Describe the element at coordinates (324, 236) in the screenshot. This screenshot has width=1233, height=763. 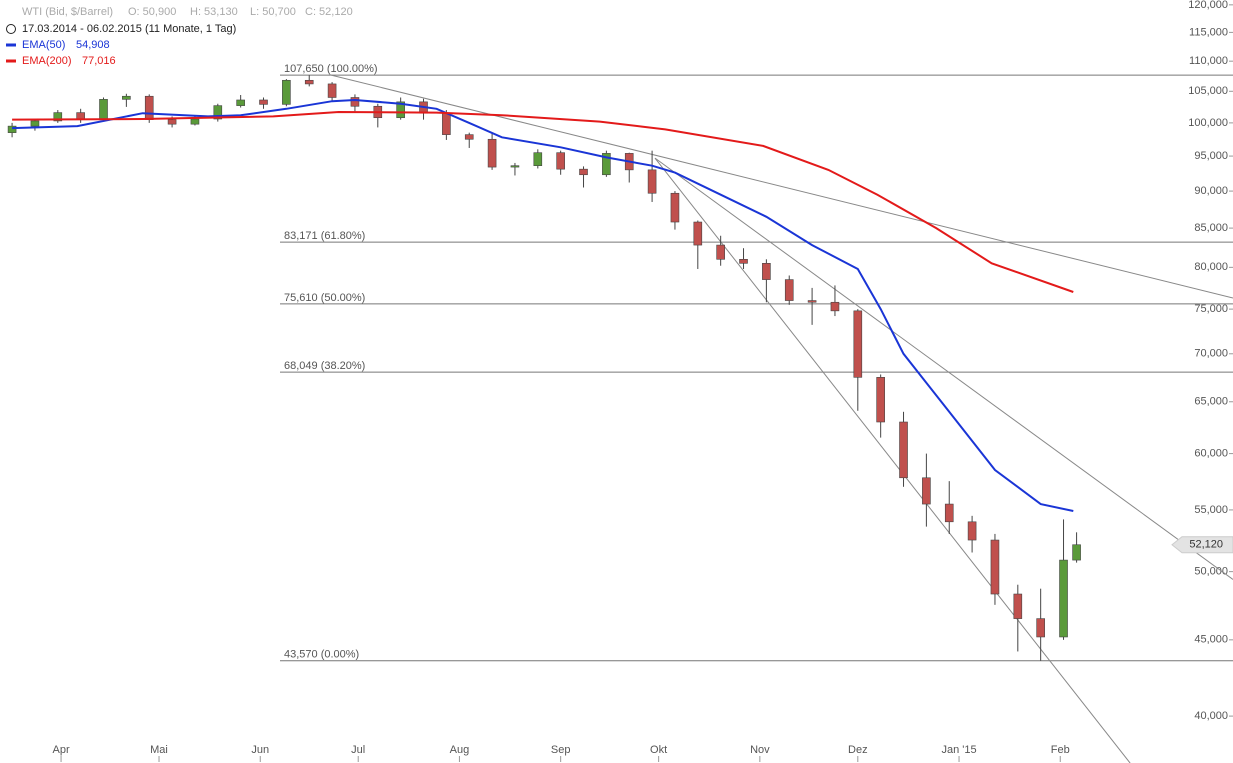
I see `level-label: 83,171 (61.80%)` at that location.